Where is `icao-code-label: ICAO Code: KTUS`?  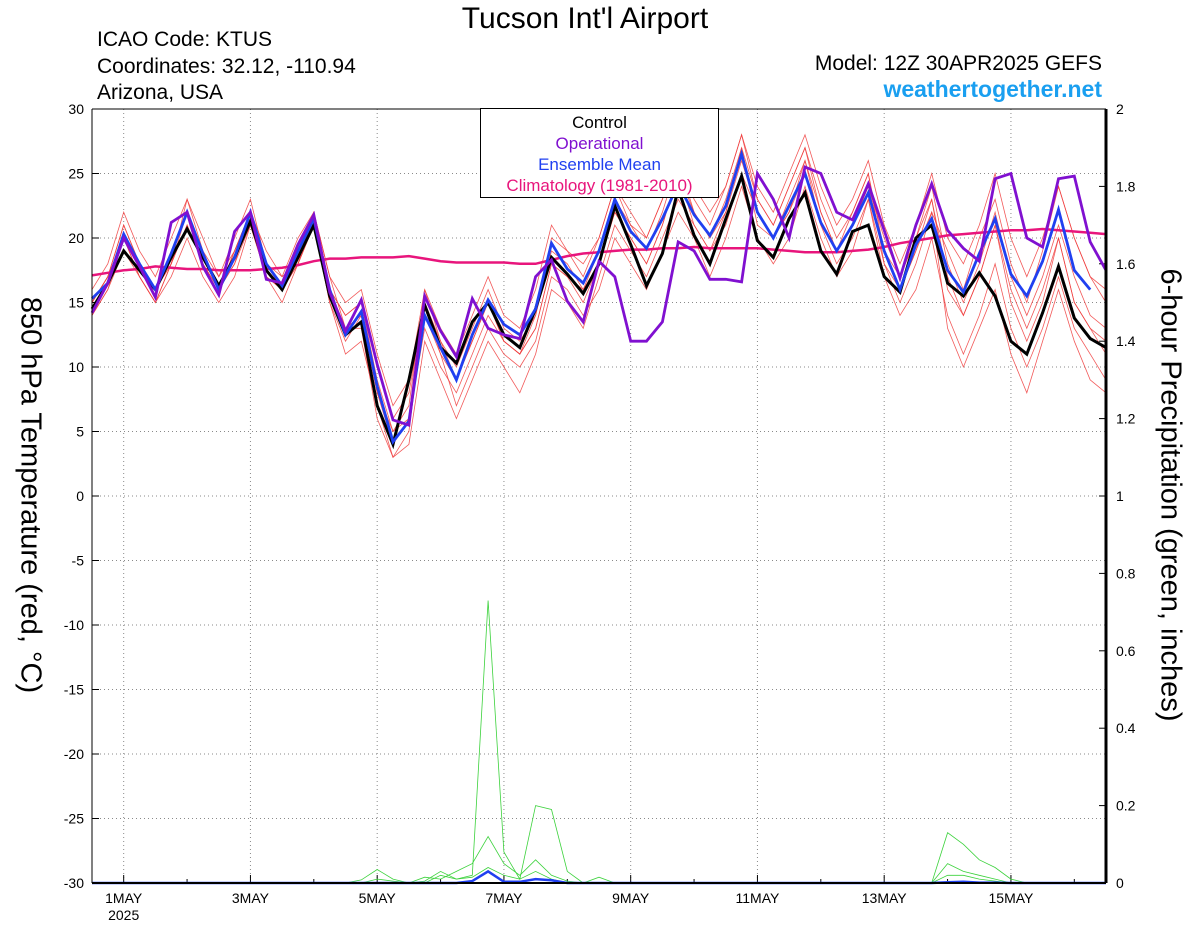 icao-code-label: ICAO Code: KTUS is located at coordinates (185, 39).